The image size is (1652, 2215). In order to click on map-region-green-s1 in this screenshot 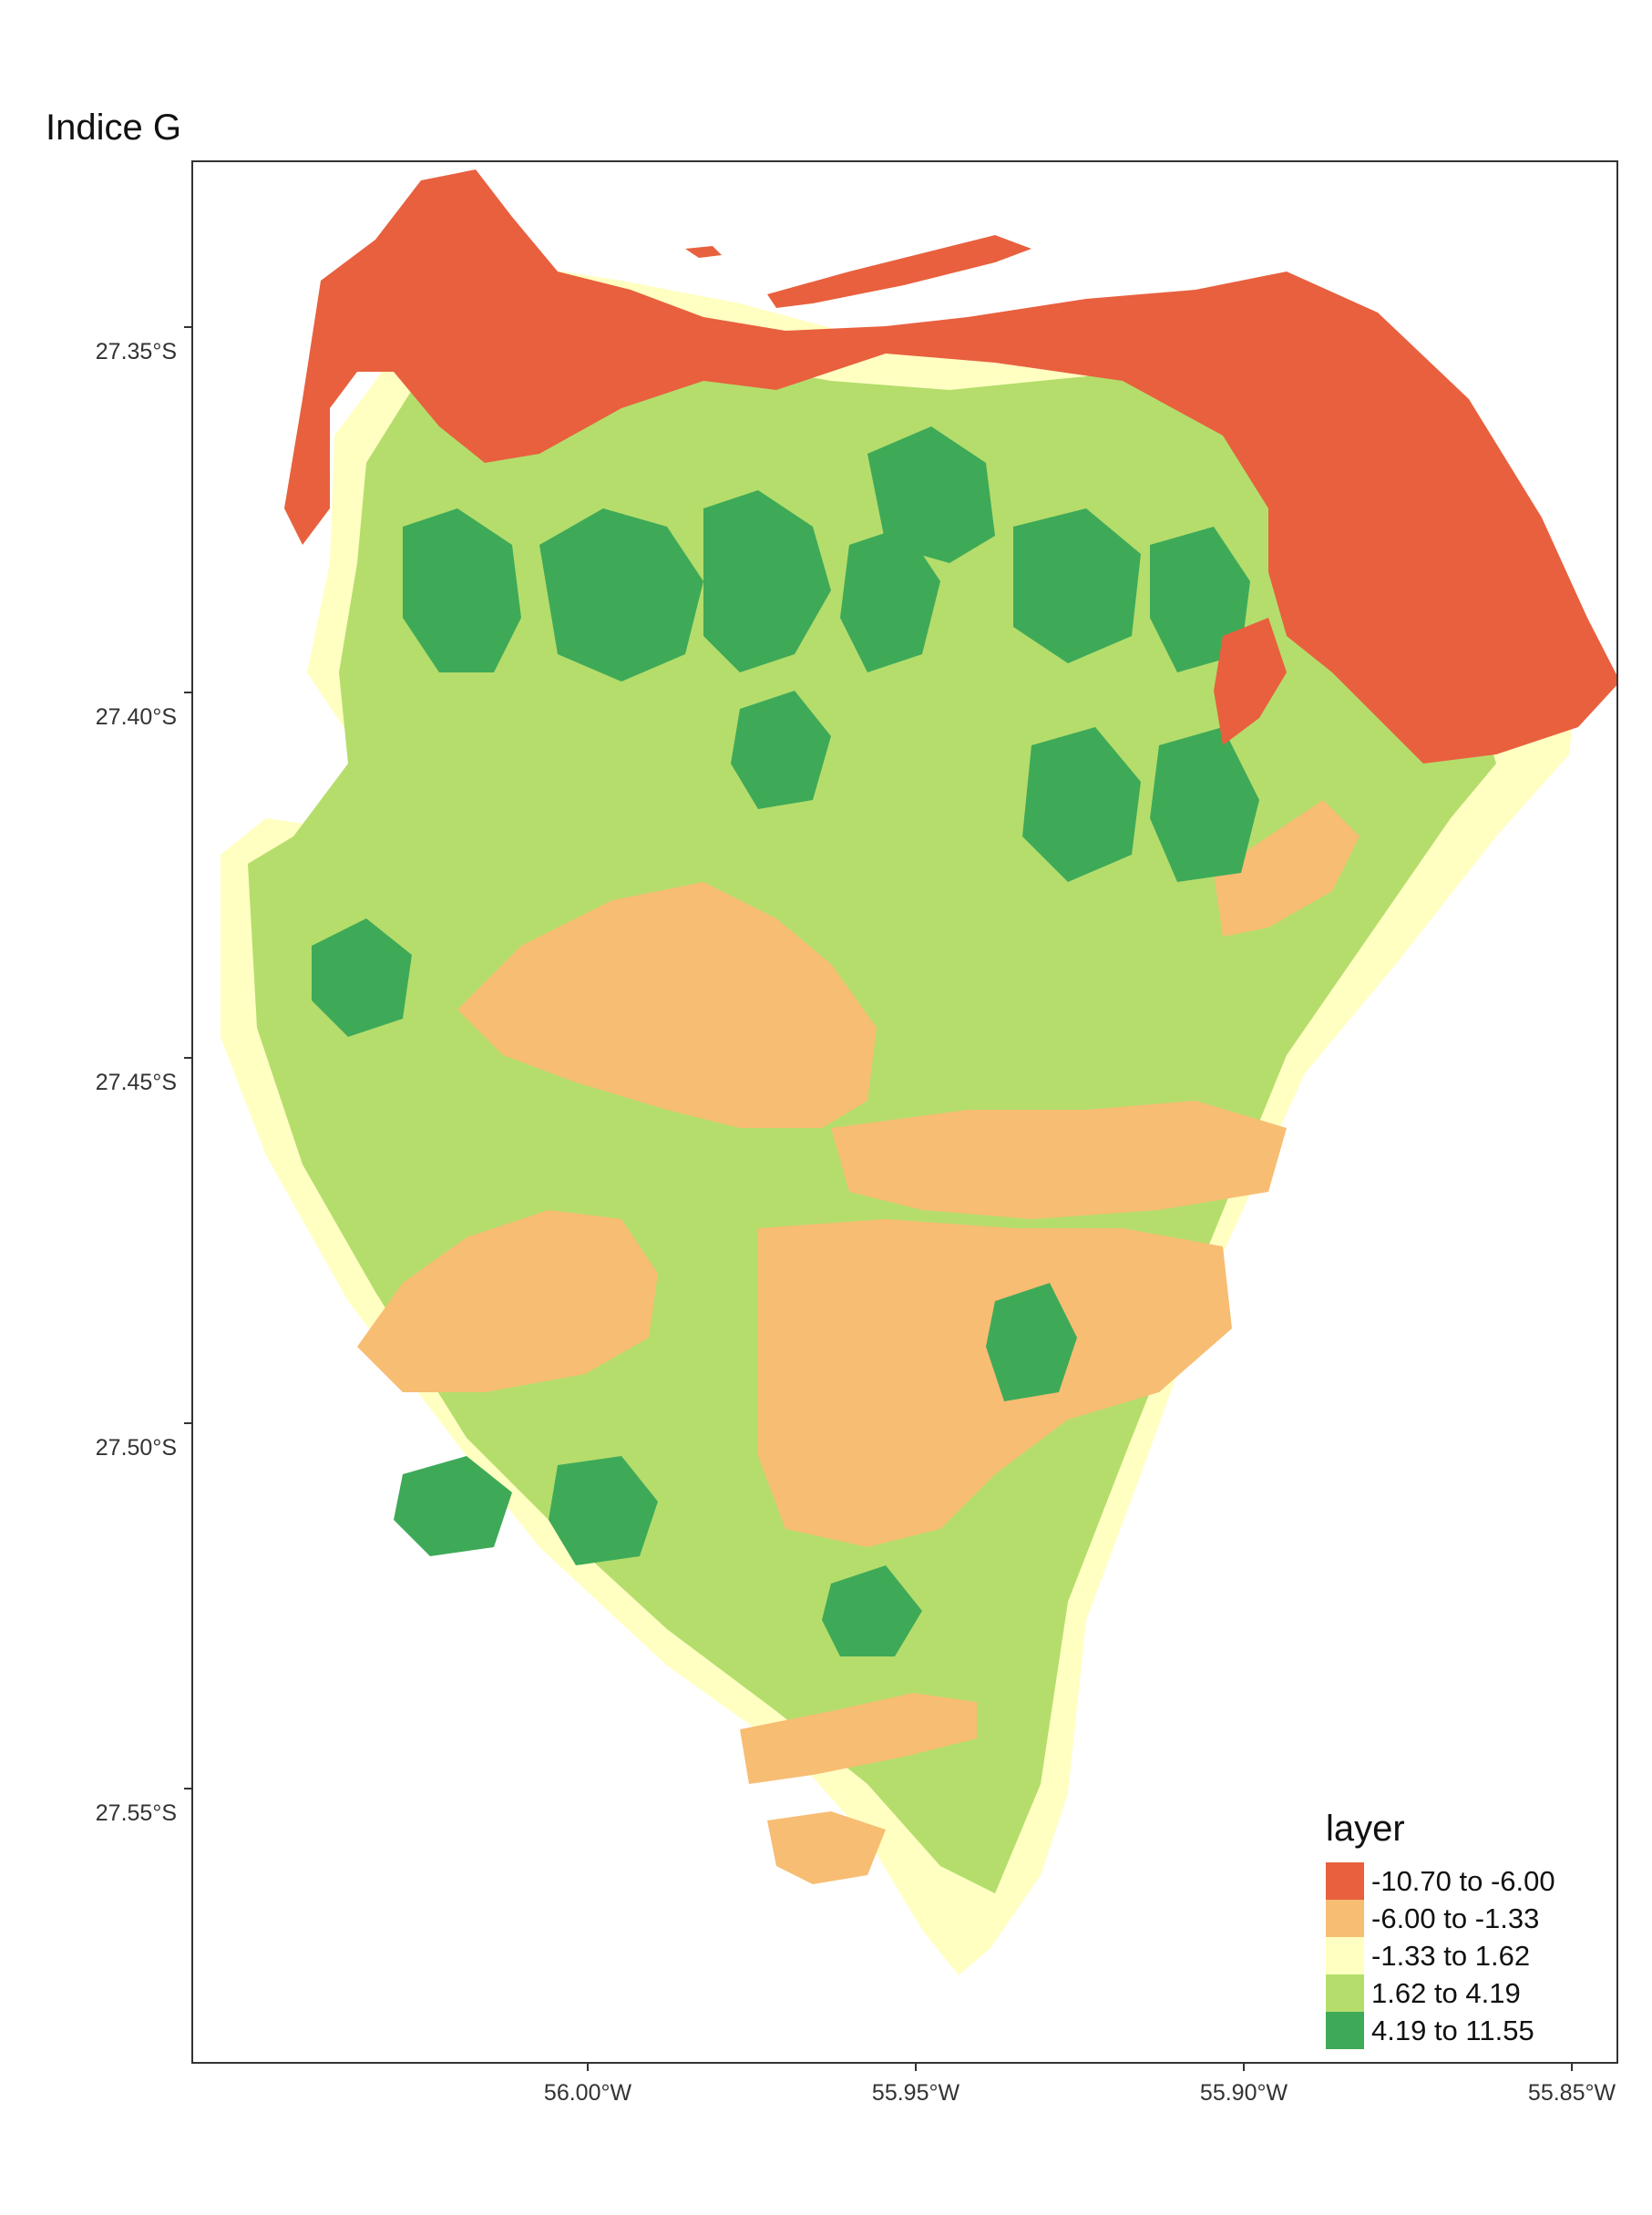, I will do `click(1031, 1342)`.